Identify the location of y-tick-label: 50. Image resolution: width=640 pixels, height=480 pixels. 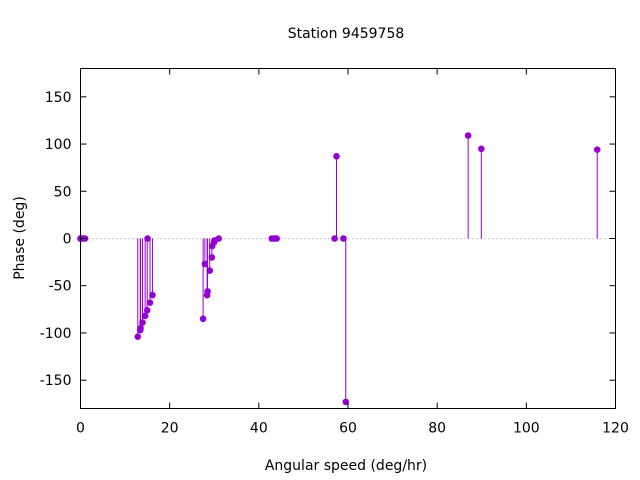
(63, 192).